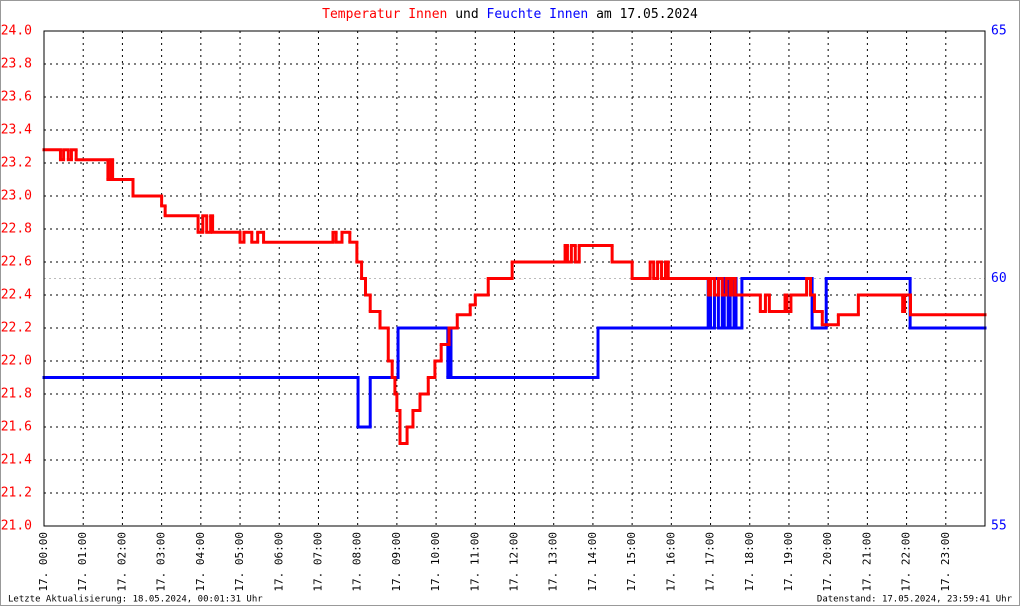 The height and width of the screenshot is (606, 1020). What do you see at coordinates (514, 562) in the screenshot?
I see `x-tick-label: 17. 12:00` at bounding box center [514, 562].